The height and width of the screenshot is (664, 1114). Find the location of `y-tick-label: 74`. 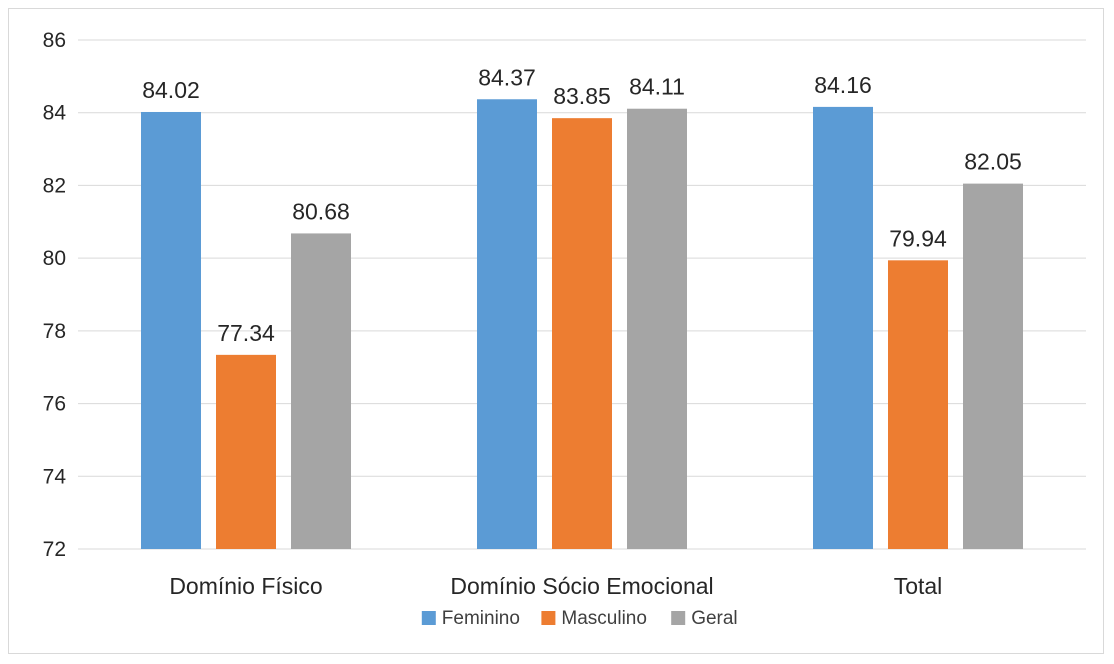

y-tick-label: 74 is located at coordinates (55, 476).